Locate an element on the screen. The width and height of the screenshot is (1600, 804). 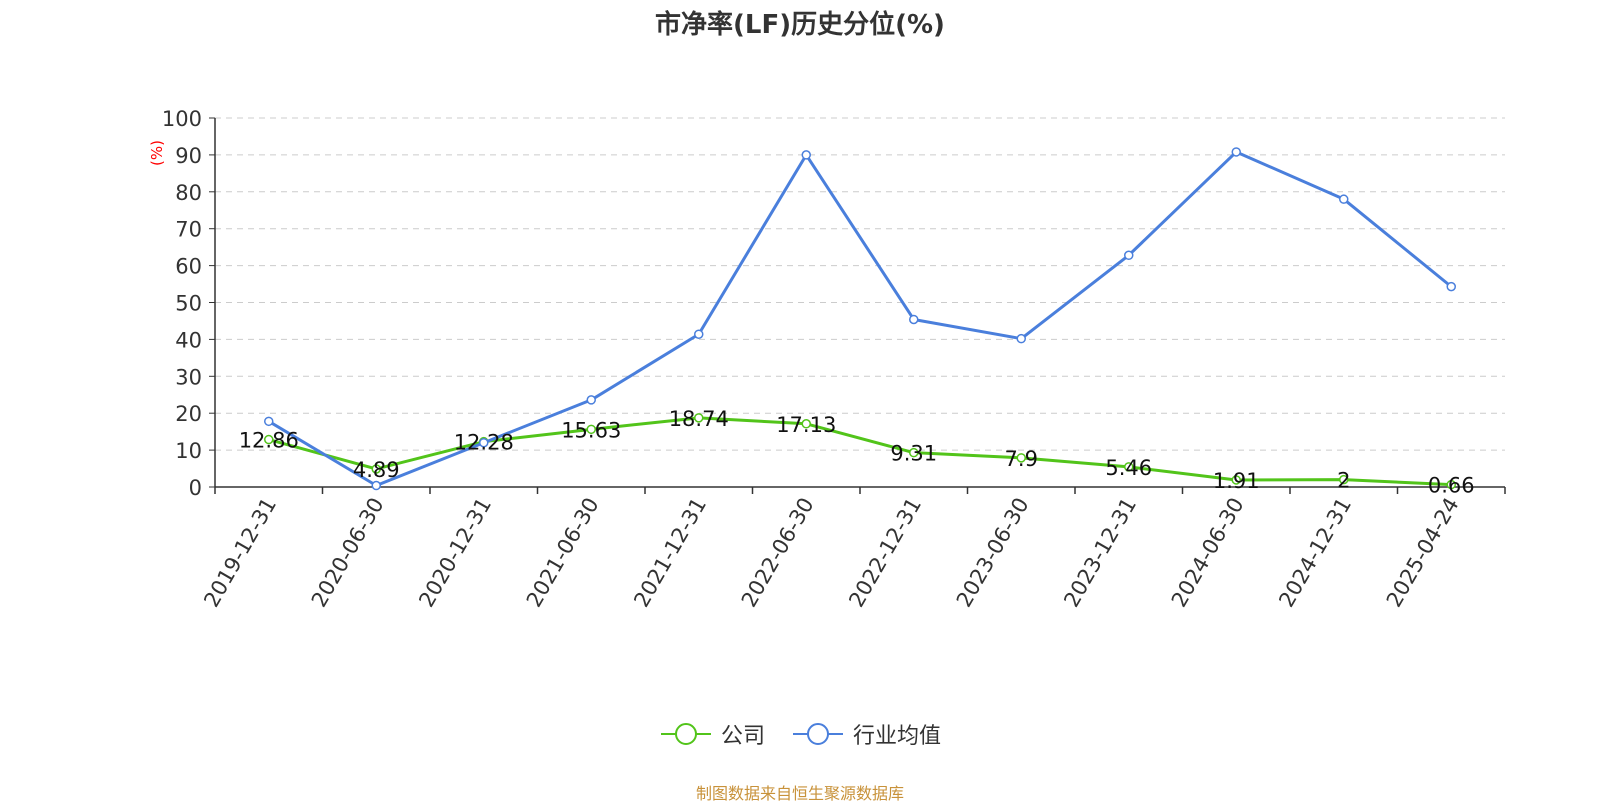
data-label: 9.31 is located at coordinates (913, 454).